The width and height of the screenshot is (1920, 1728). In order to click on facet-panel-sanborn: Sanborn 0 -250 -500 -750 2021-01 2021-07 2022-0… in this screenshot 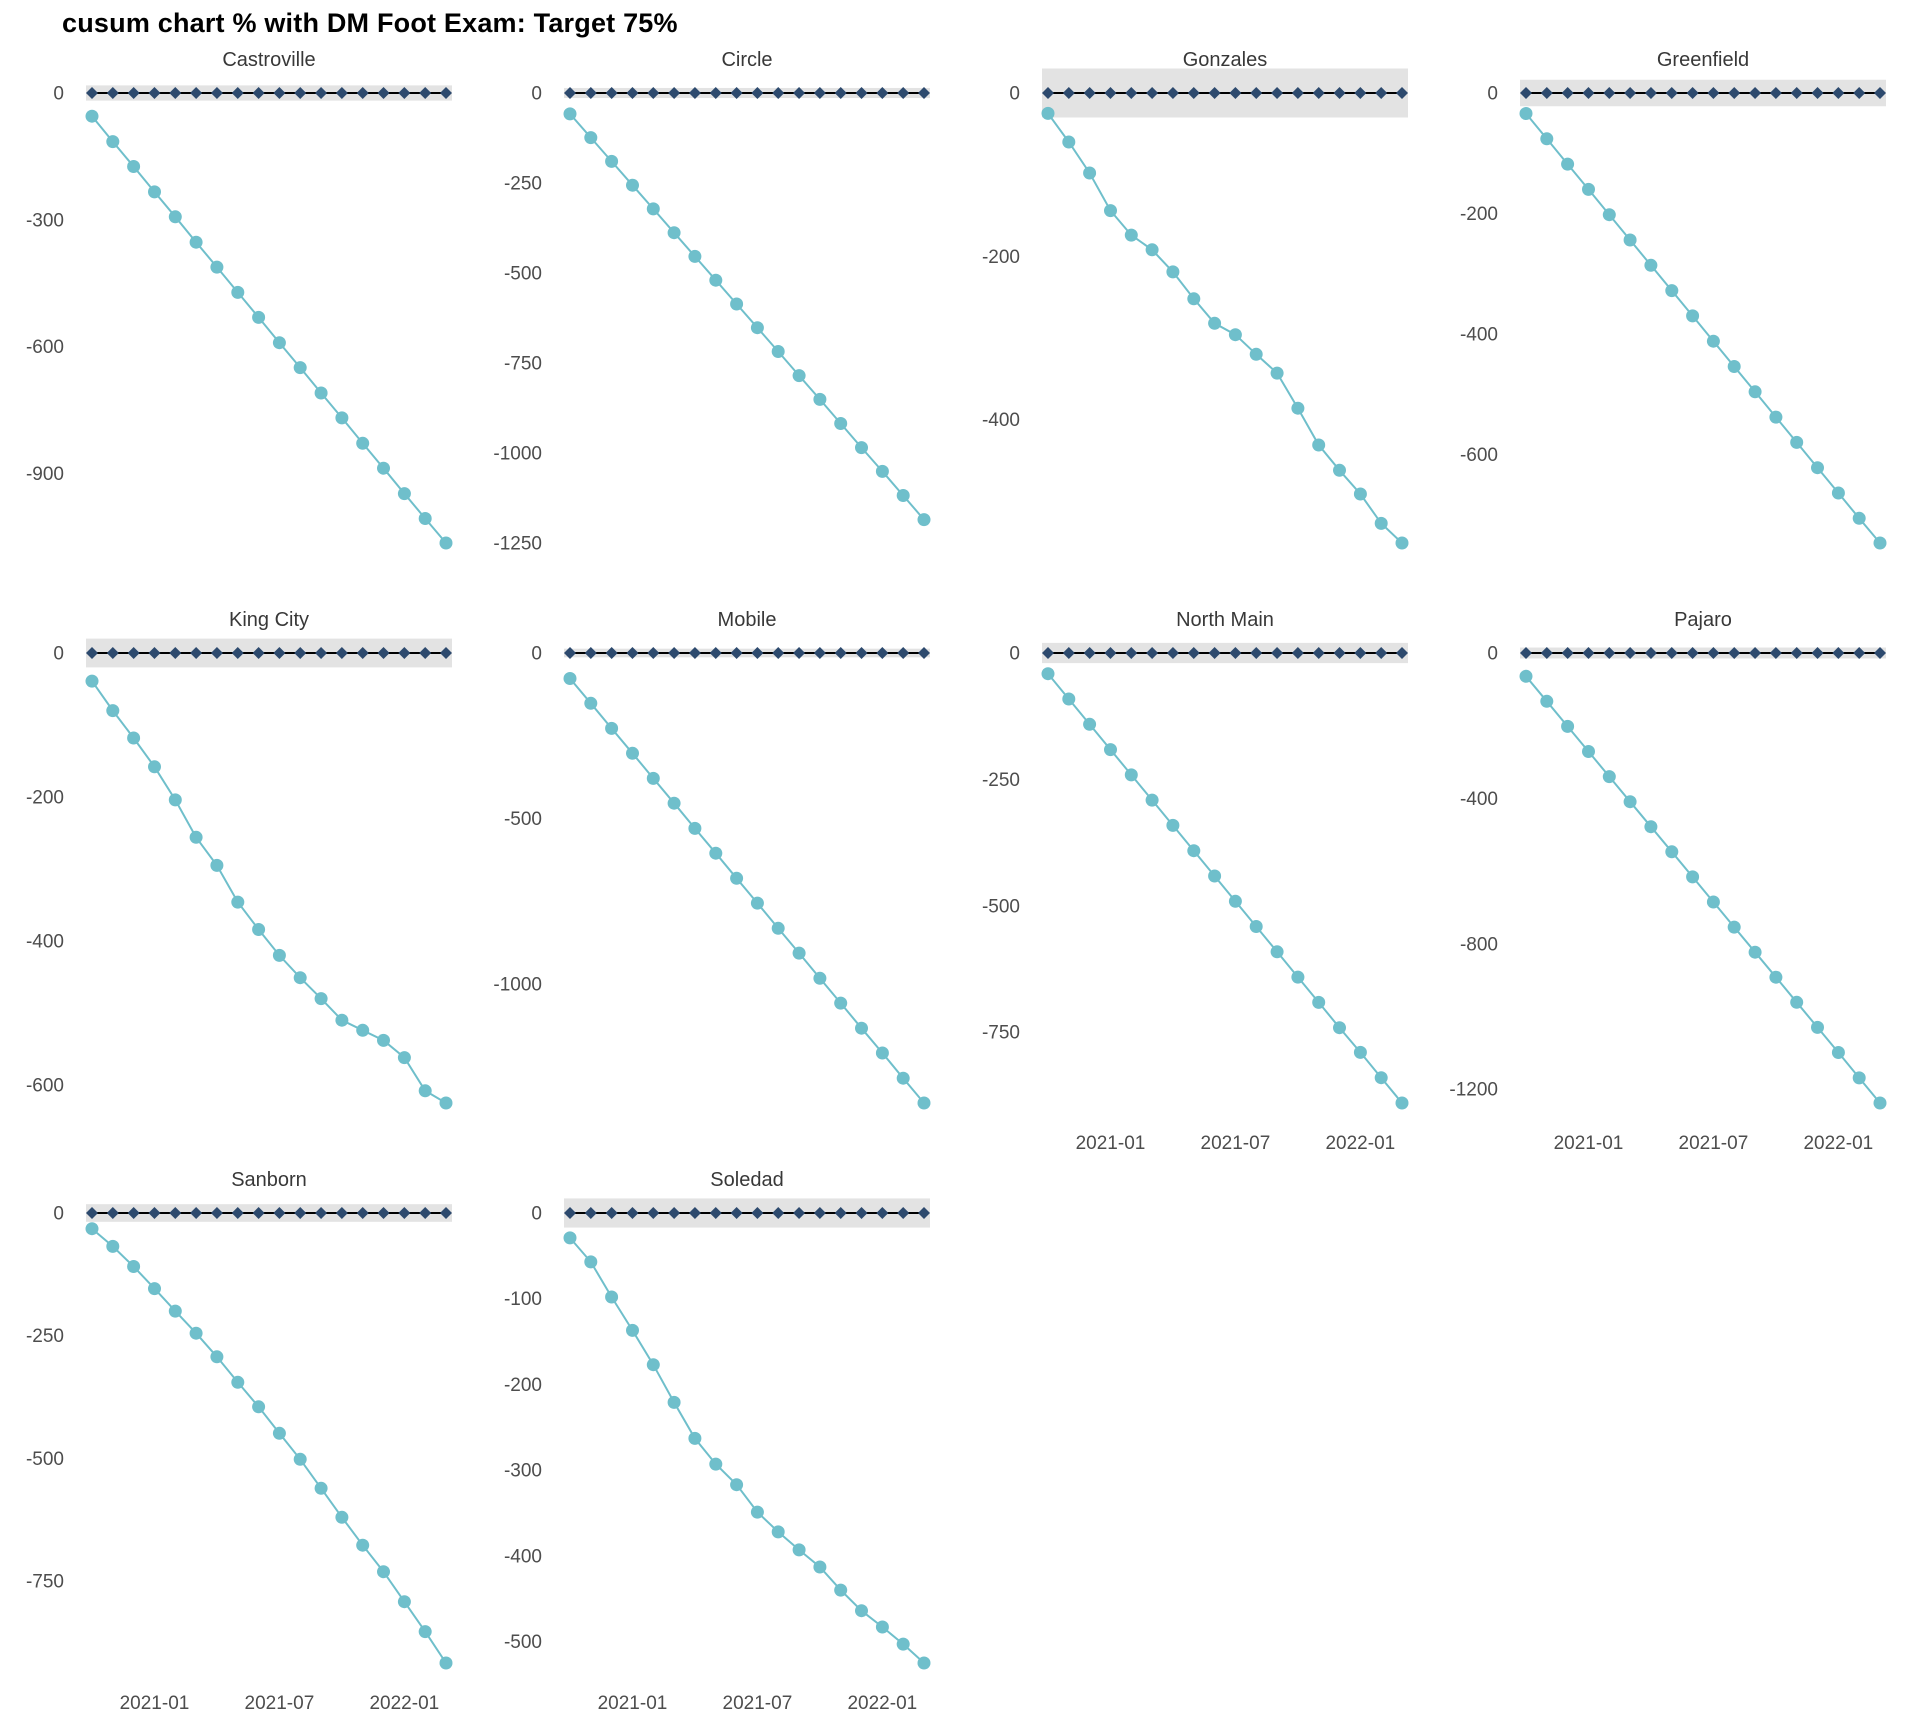, I will do `click(245, 1445)`.